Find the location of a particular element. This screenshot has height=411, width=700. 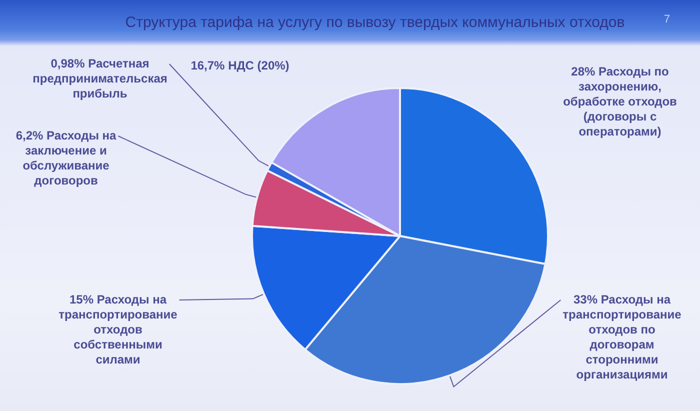

slice-label: 6,2% Расходы на заключение и обслуживание договоров is located at coordinates (66, 158).